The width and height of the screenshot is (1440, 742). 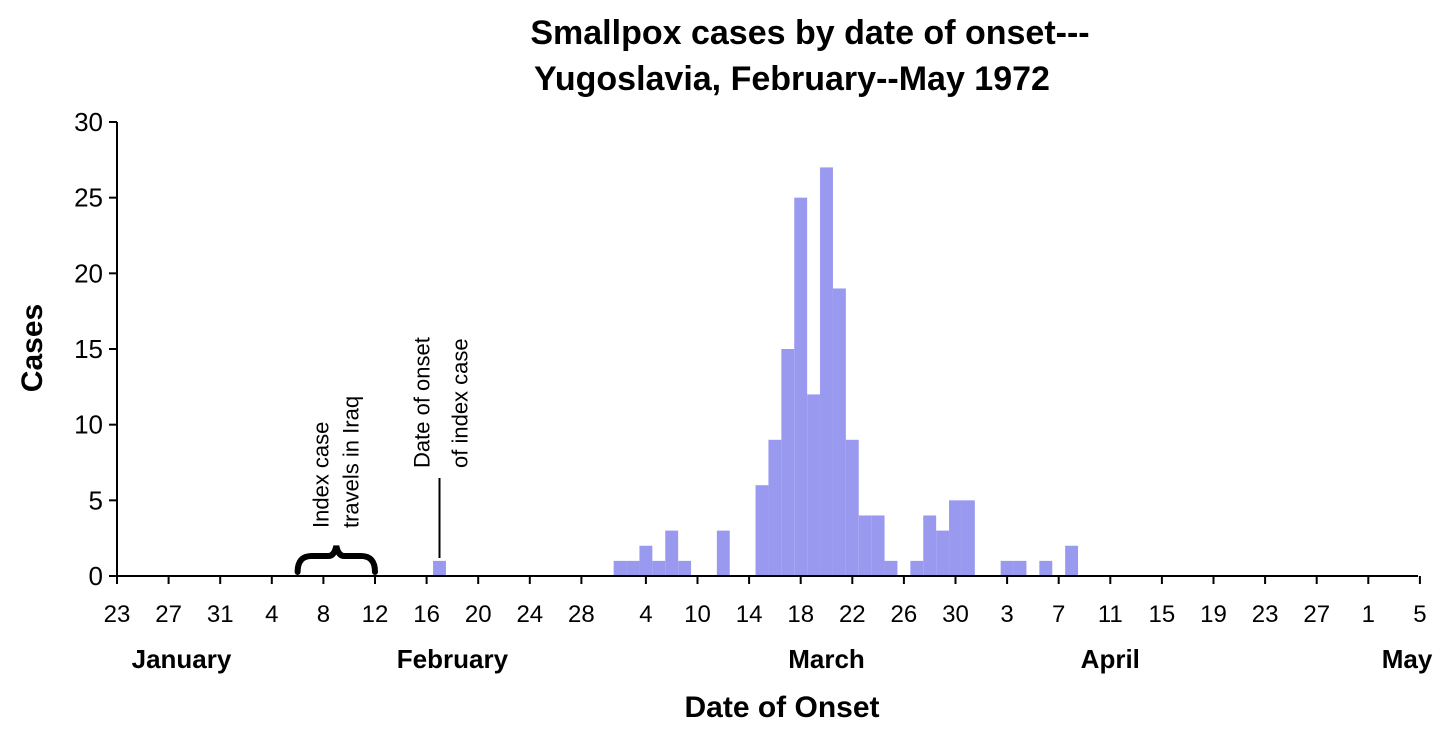 I want to click on annotation-travel-line-1: Index case, so click(x=320, y=475).